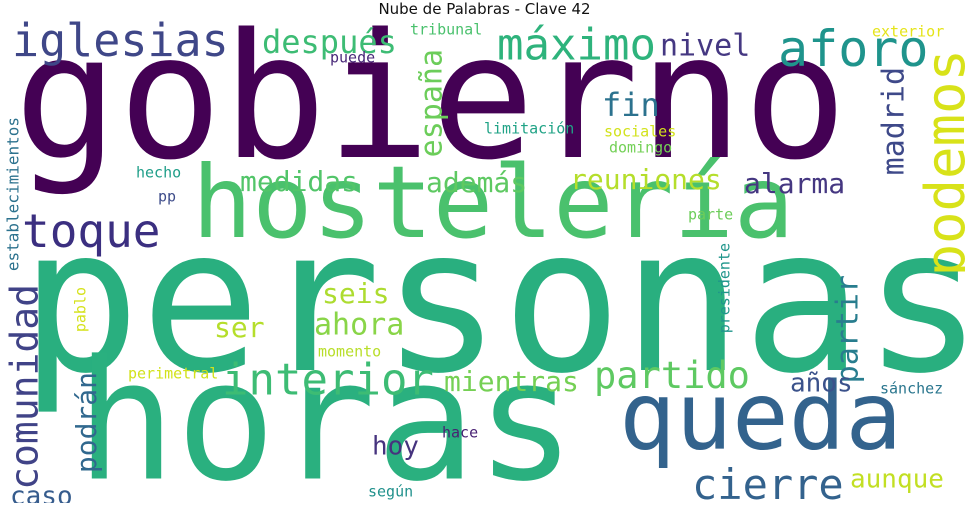  I want to click on word-aunque: aunque, so click(897, 479).